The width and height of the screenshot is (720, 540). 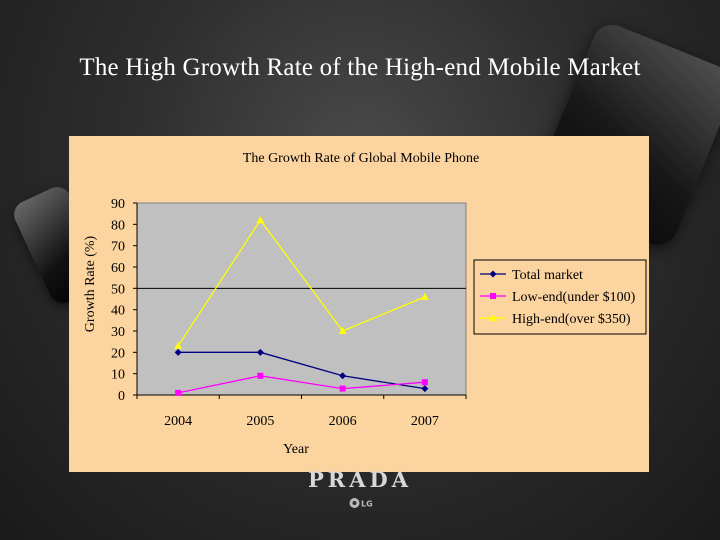 I want to click on y-tick-label: 90, so click(x=118, y=204).